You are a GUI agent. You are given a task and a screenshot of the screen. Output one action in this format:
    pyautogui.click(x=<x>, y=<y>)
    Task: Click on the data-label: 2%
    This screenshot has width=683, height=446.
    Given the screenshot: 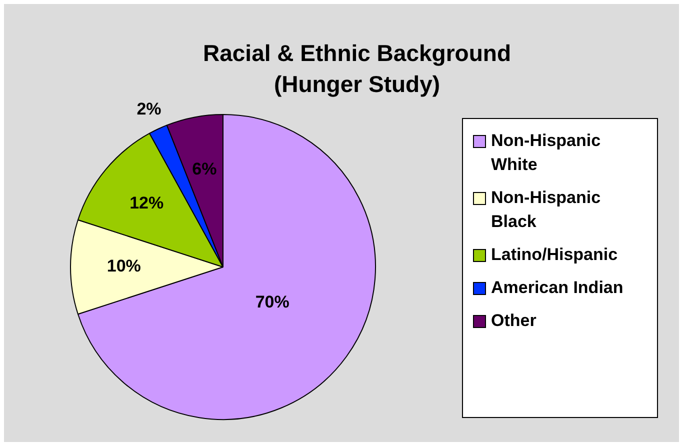 What is the action you would take?
    pyautogui.click(x=149, y=108)
    